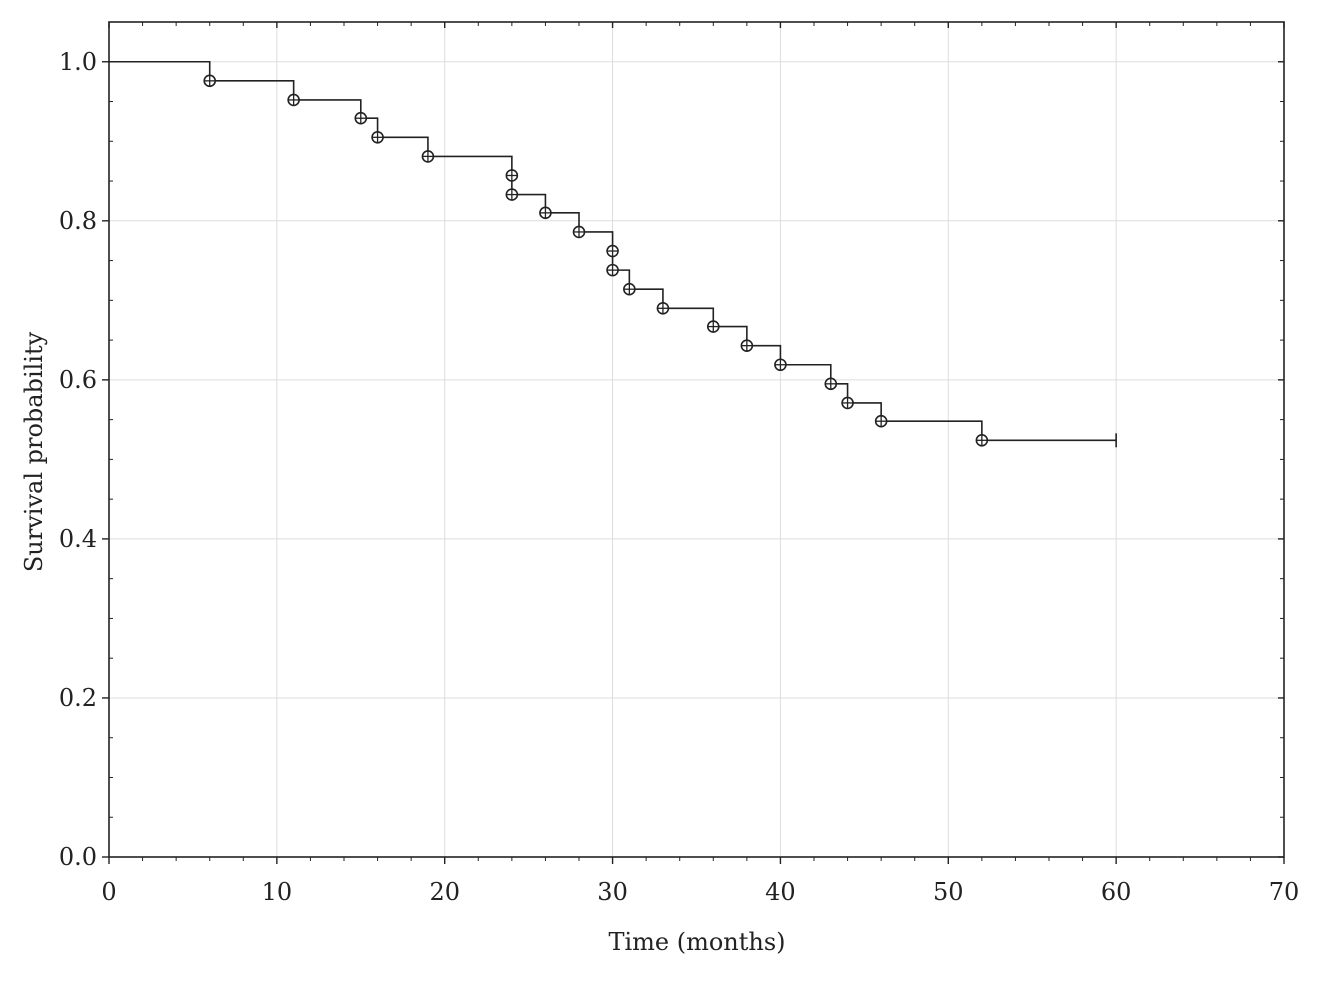  What do you see at coordinates (1116, 892) in the screenshot?
I see `x-tick-label: 60` at bounding box center [1116, 892].